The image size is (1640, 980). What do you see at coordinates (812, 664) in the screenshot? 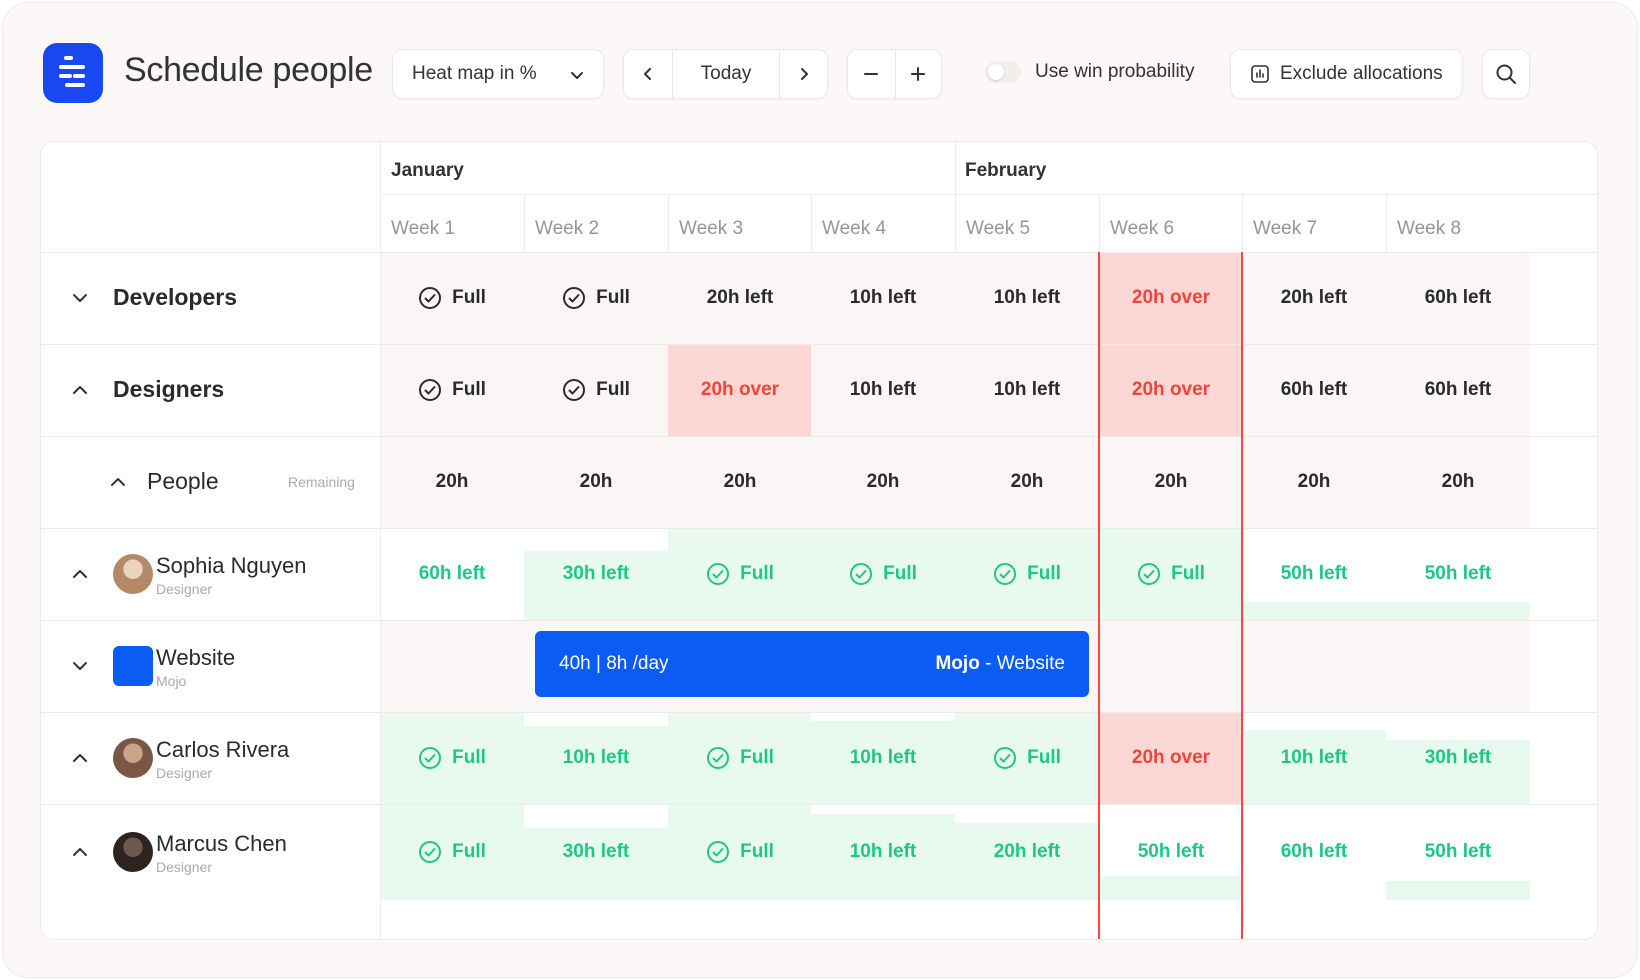
I see `allocation-booking: 40h | 8h /day Mojo - Website` at bounding box center [812, 664].